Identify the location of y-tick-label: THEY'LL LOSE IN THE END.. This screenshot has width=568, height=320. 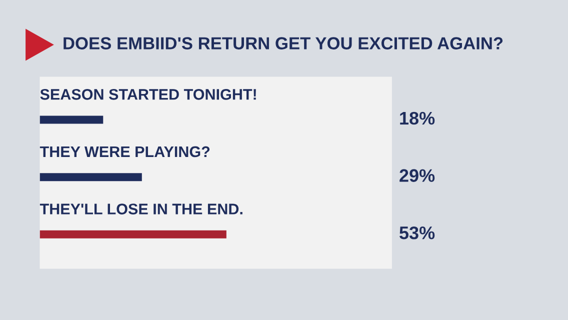
(141, 209).